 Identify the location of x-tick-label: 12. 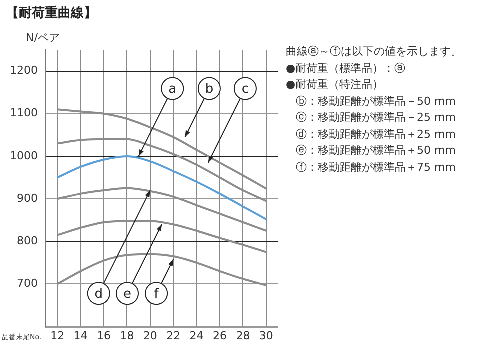
(57, 335).